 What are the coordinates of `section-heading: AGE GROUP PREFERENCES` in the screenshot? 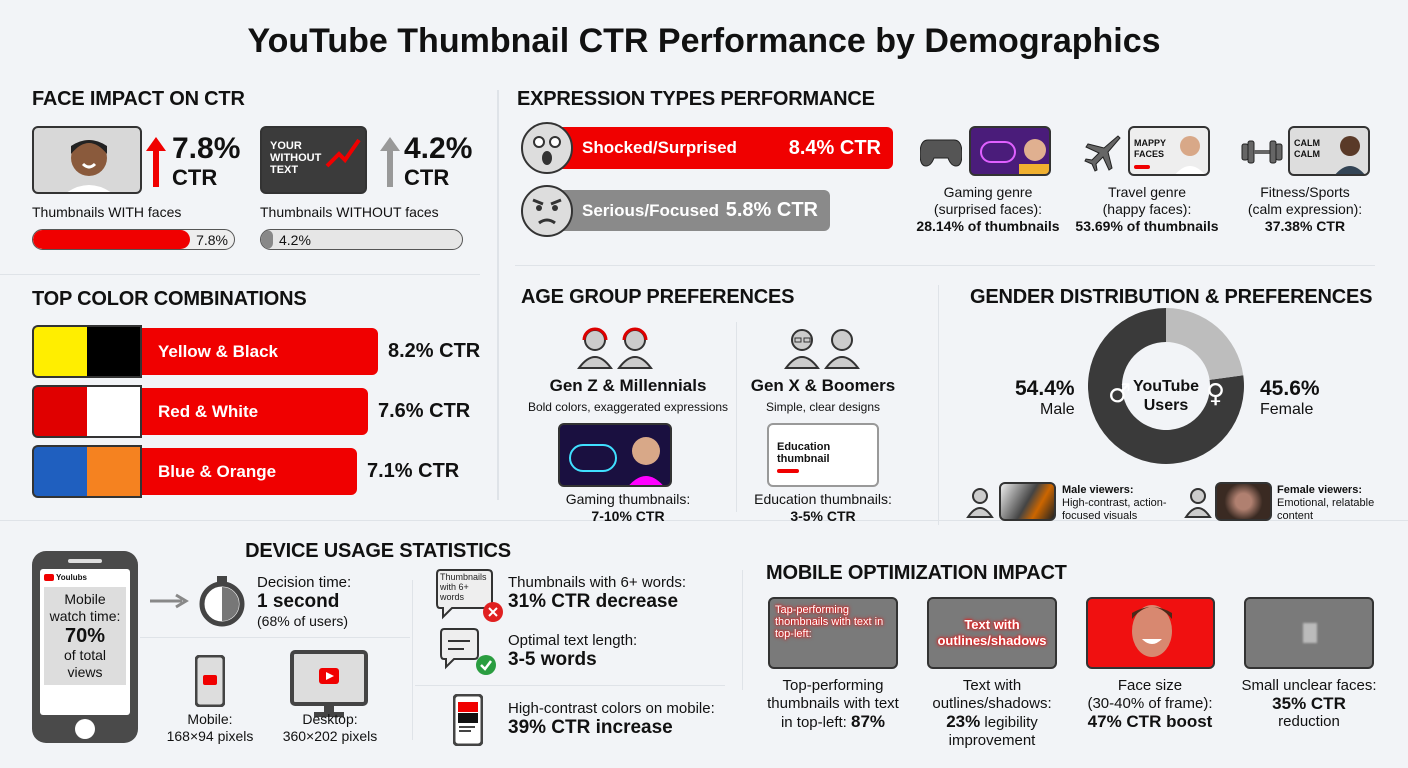 It's located at (658, 297).